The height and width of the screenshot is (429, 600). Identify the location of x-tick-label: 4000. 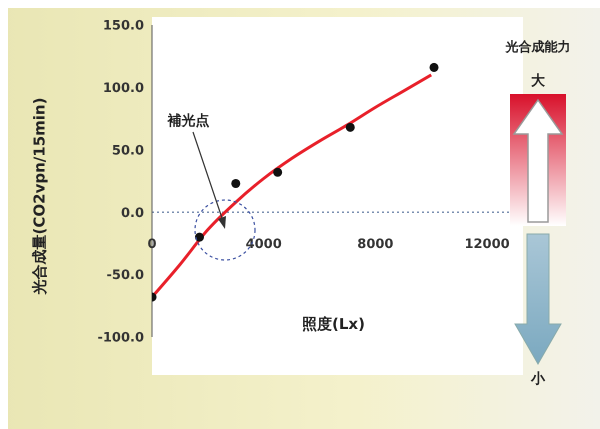
(264, 244).